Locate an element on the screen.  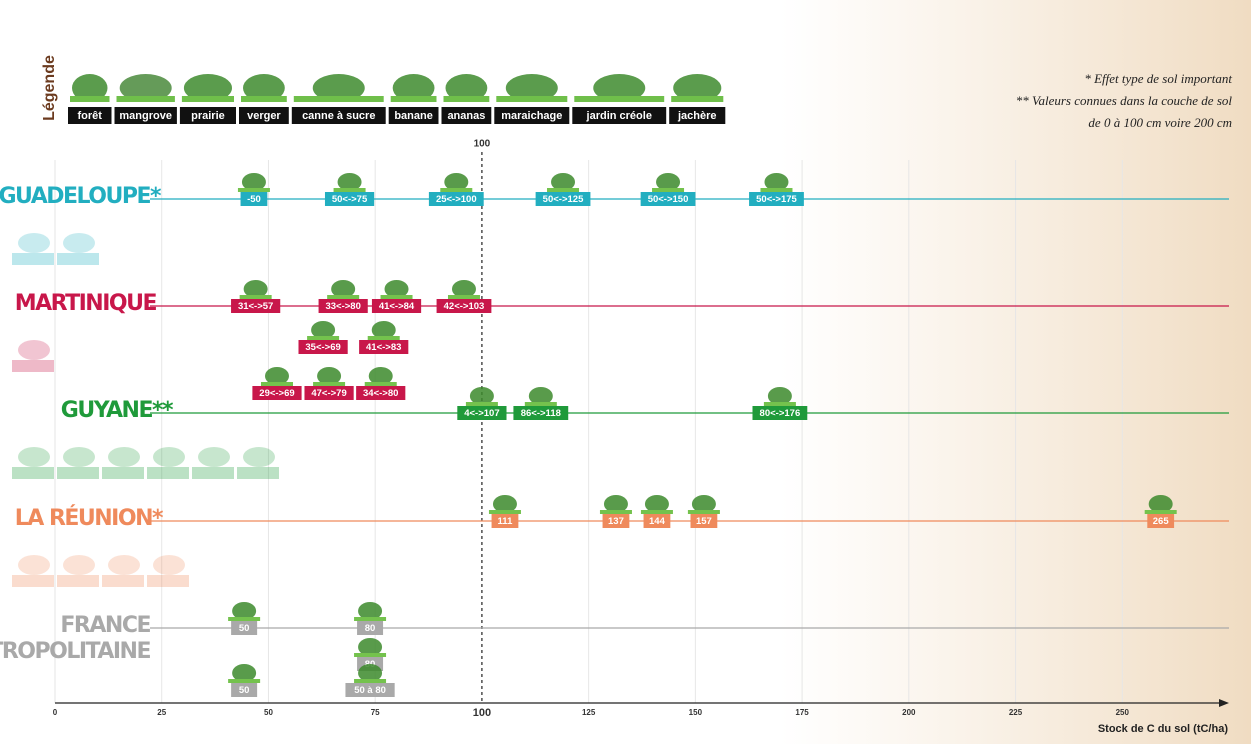
legend-label: mangrove is located at coordinates (145, 116).